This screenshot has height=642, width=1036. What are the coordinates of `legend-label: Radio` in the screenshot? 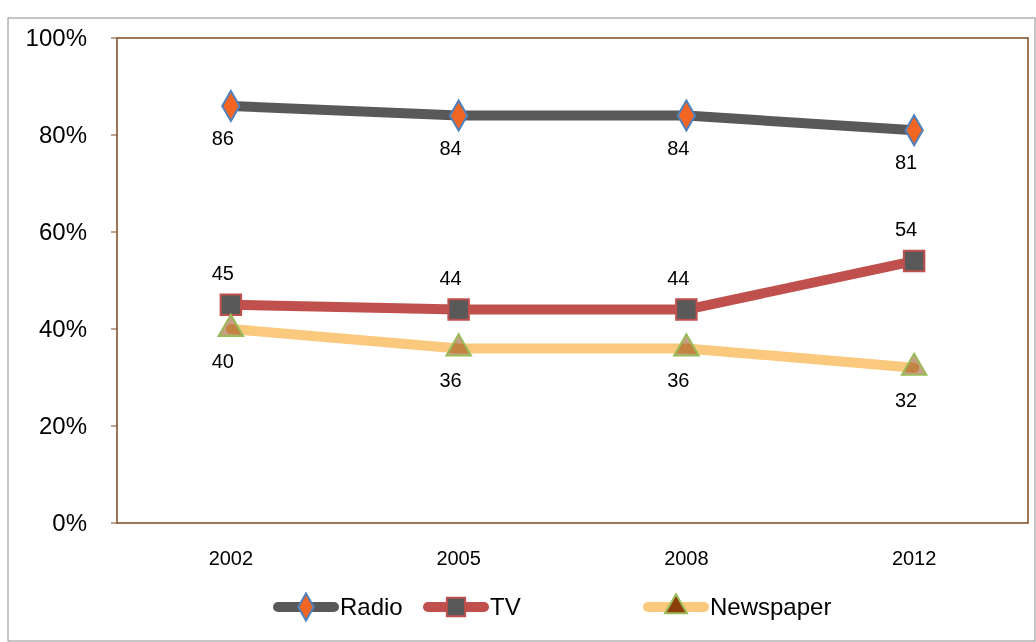 It's located at (371, 607).